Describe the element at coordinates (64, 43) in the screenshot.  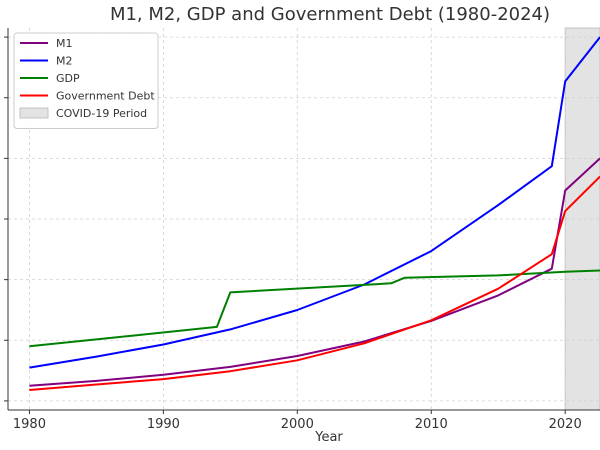
I see `legend-label-m1: M1` at that location.